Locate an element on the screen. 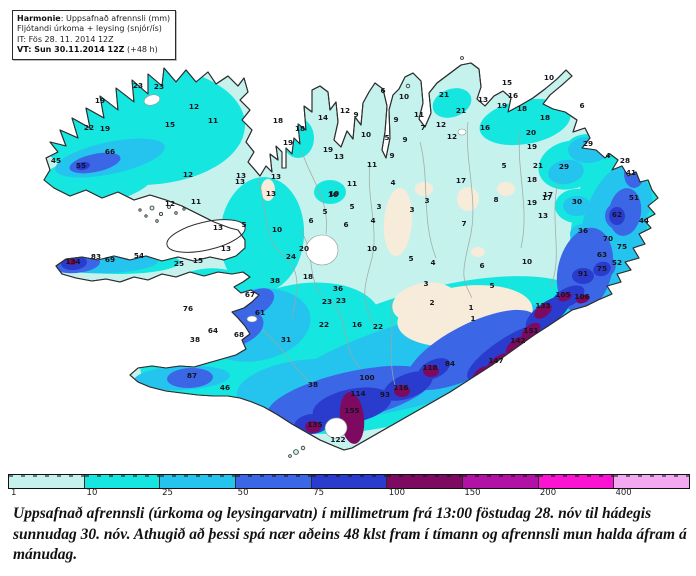  station-value: 106 is located at coordinates (581, 296).